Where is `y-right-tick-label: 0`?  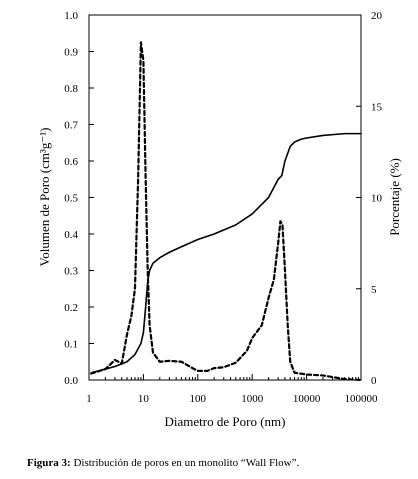 y-right-tick-label: 0 is located at coordinates (374, 381).